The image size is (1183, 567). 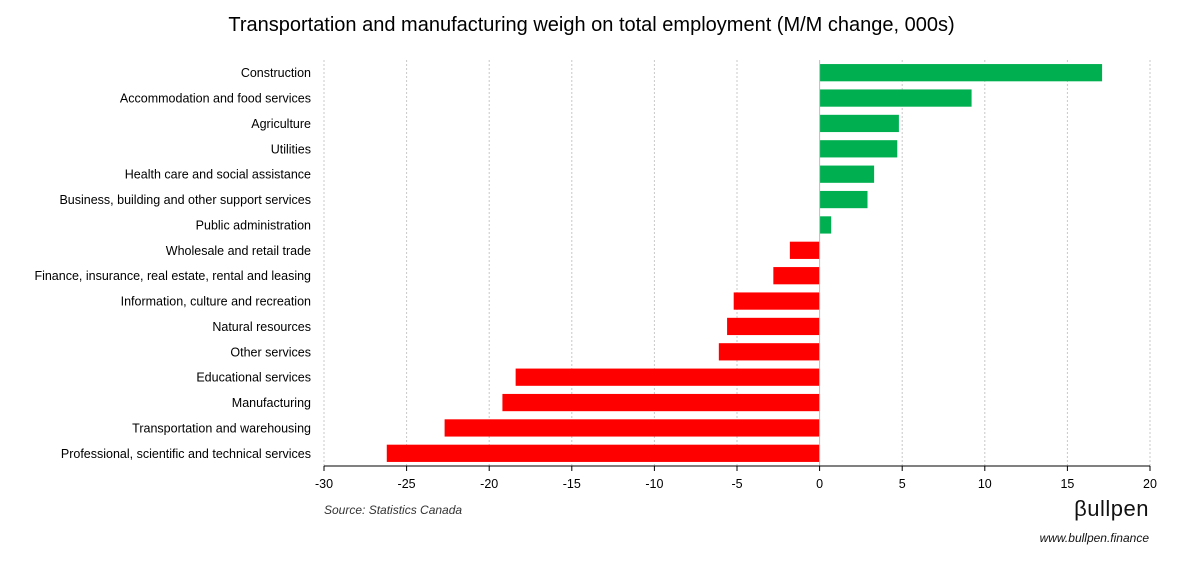 I want to click on category-label: Accommodation and food services, so click(x=215, y=99).